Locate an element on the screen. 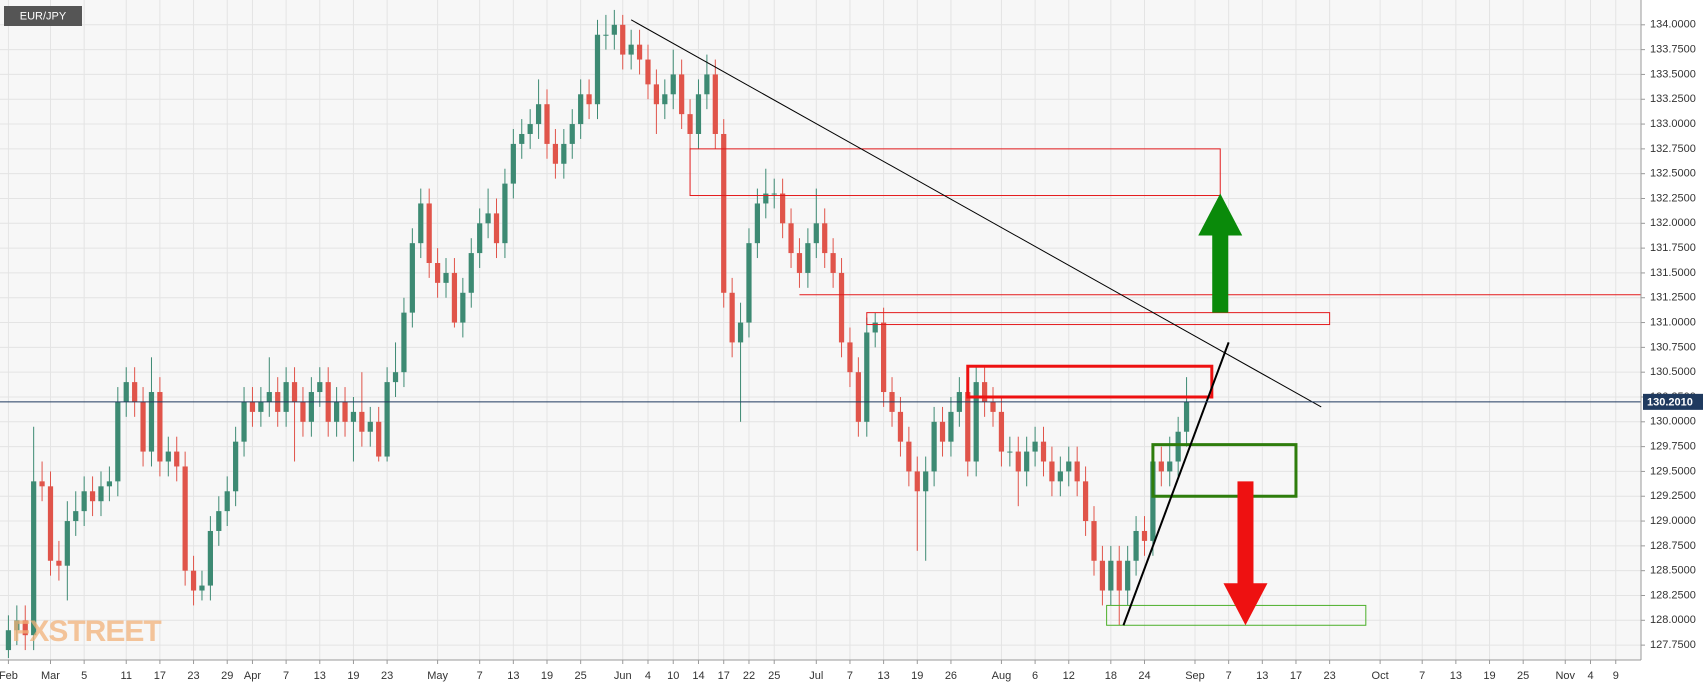 Image resolution: width=1707 pixels, height=687 pixels. y-tick-label: 132.5000 is located at coordinates (1673, 174).